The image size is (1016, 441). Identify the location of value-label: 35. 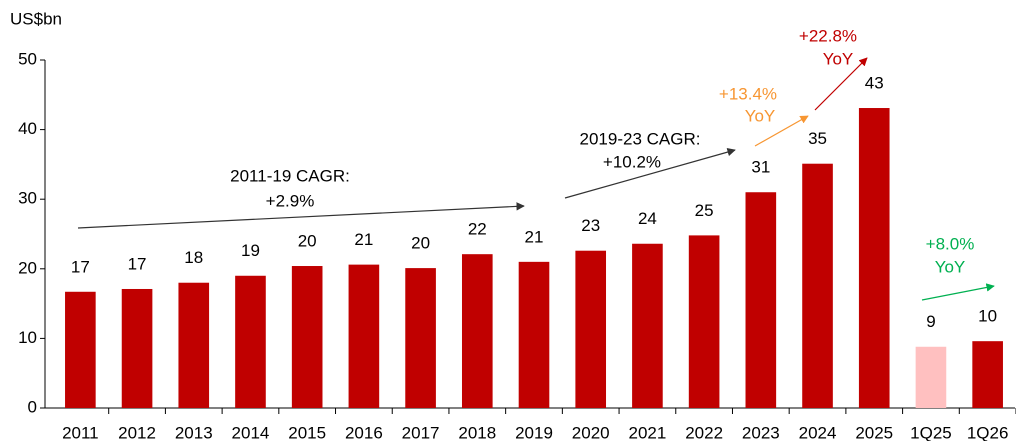
(817, 138).